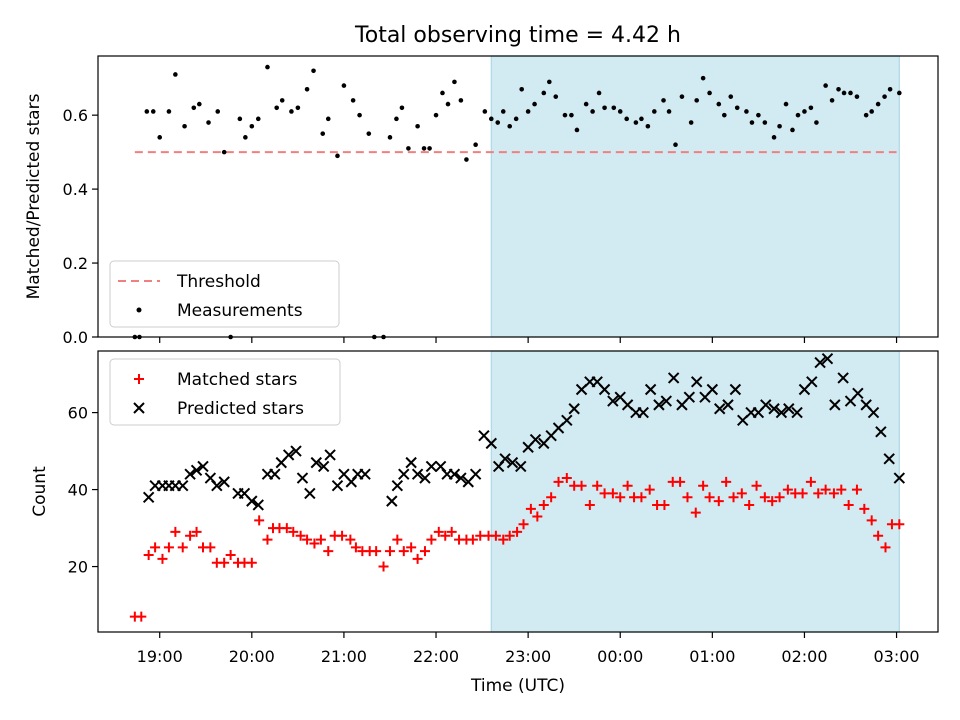 This screenshot has width=960, height=720. I want to click on legend-matched-swatch, so click(139, 379).